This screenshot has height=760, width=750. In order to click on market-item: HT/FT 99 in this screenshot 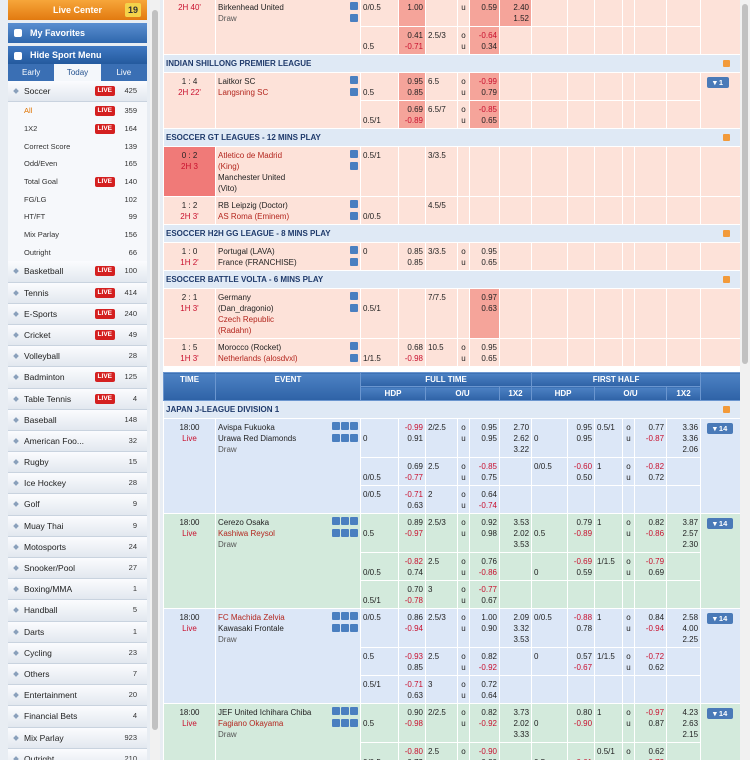, I will do `click(77, 217)`.